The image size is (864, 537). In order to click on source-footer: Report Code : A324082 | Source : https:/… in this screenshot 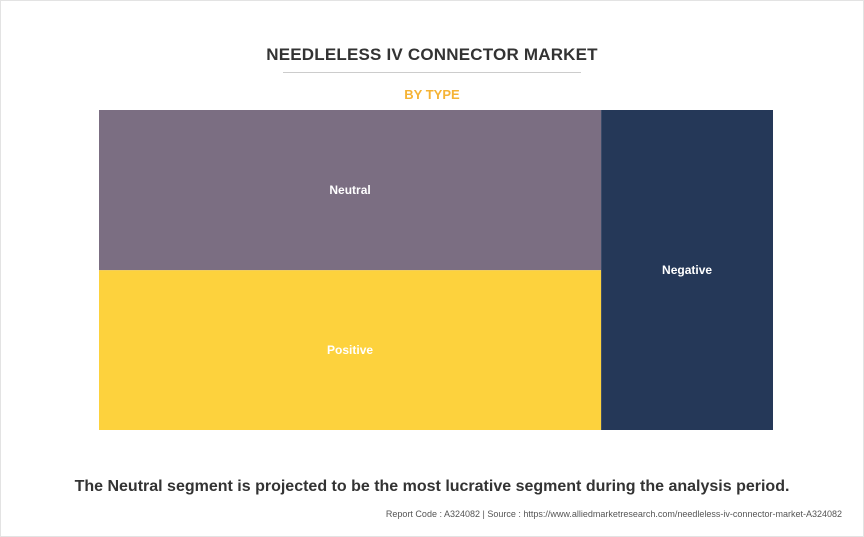, I will do `click(613, 514)`.